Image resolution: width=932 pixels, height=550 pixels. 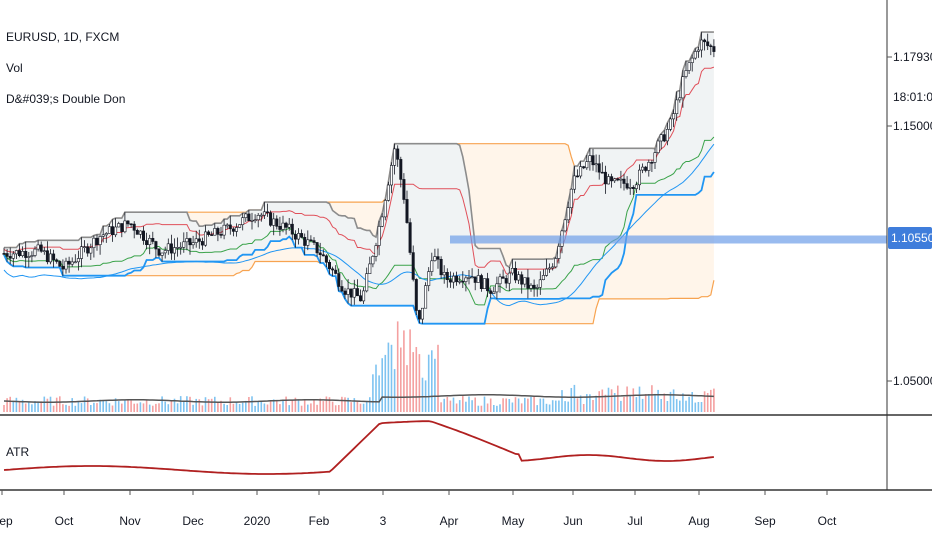 What do you see at coordinates (912, 381) in the screenshot?
I see `price-tick-label: 1.05000` at bounding box center [912, 381].